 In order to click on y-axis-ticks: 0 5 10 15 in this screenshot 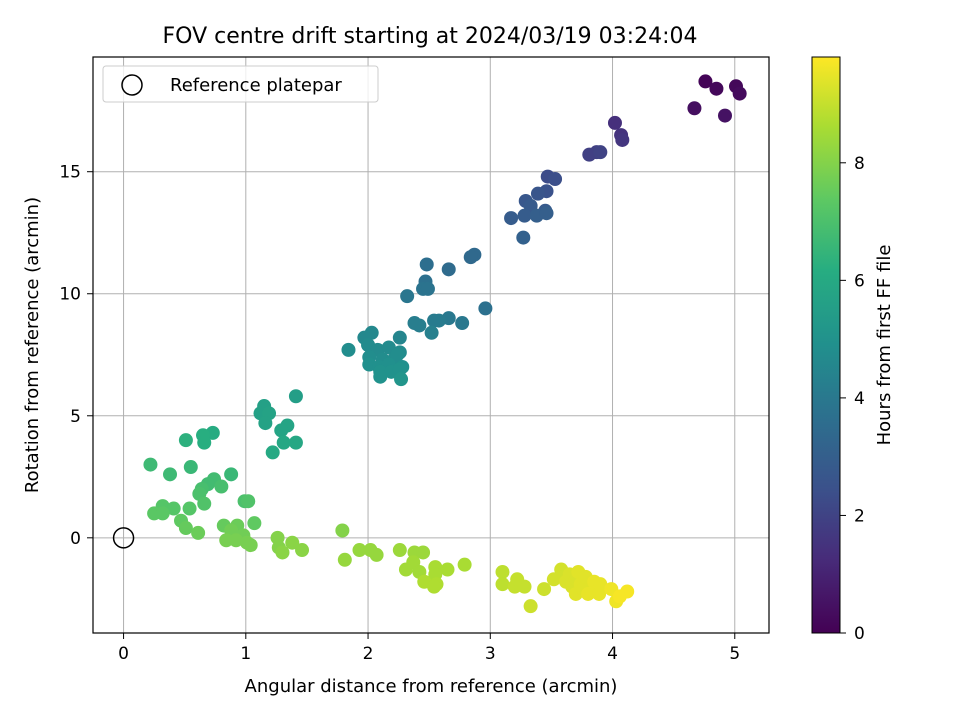, I will do `click(76, 356)`.